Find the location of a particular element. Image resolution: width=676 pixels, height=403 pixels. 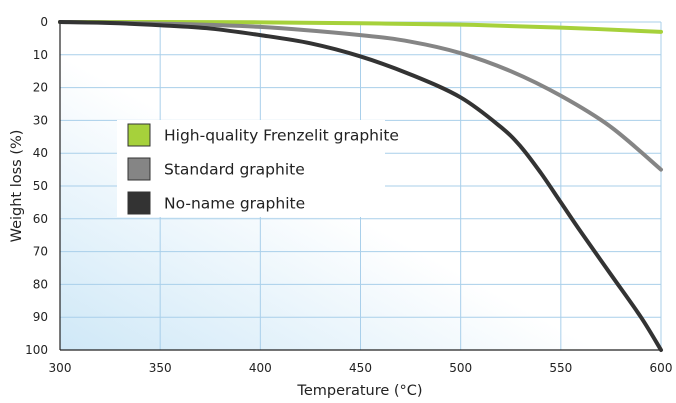

x-tick-labels: 300 350 400 450 500 550 600 is located at coordinates (361, 368).